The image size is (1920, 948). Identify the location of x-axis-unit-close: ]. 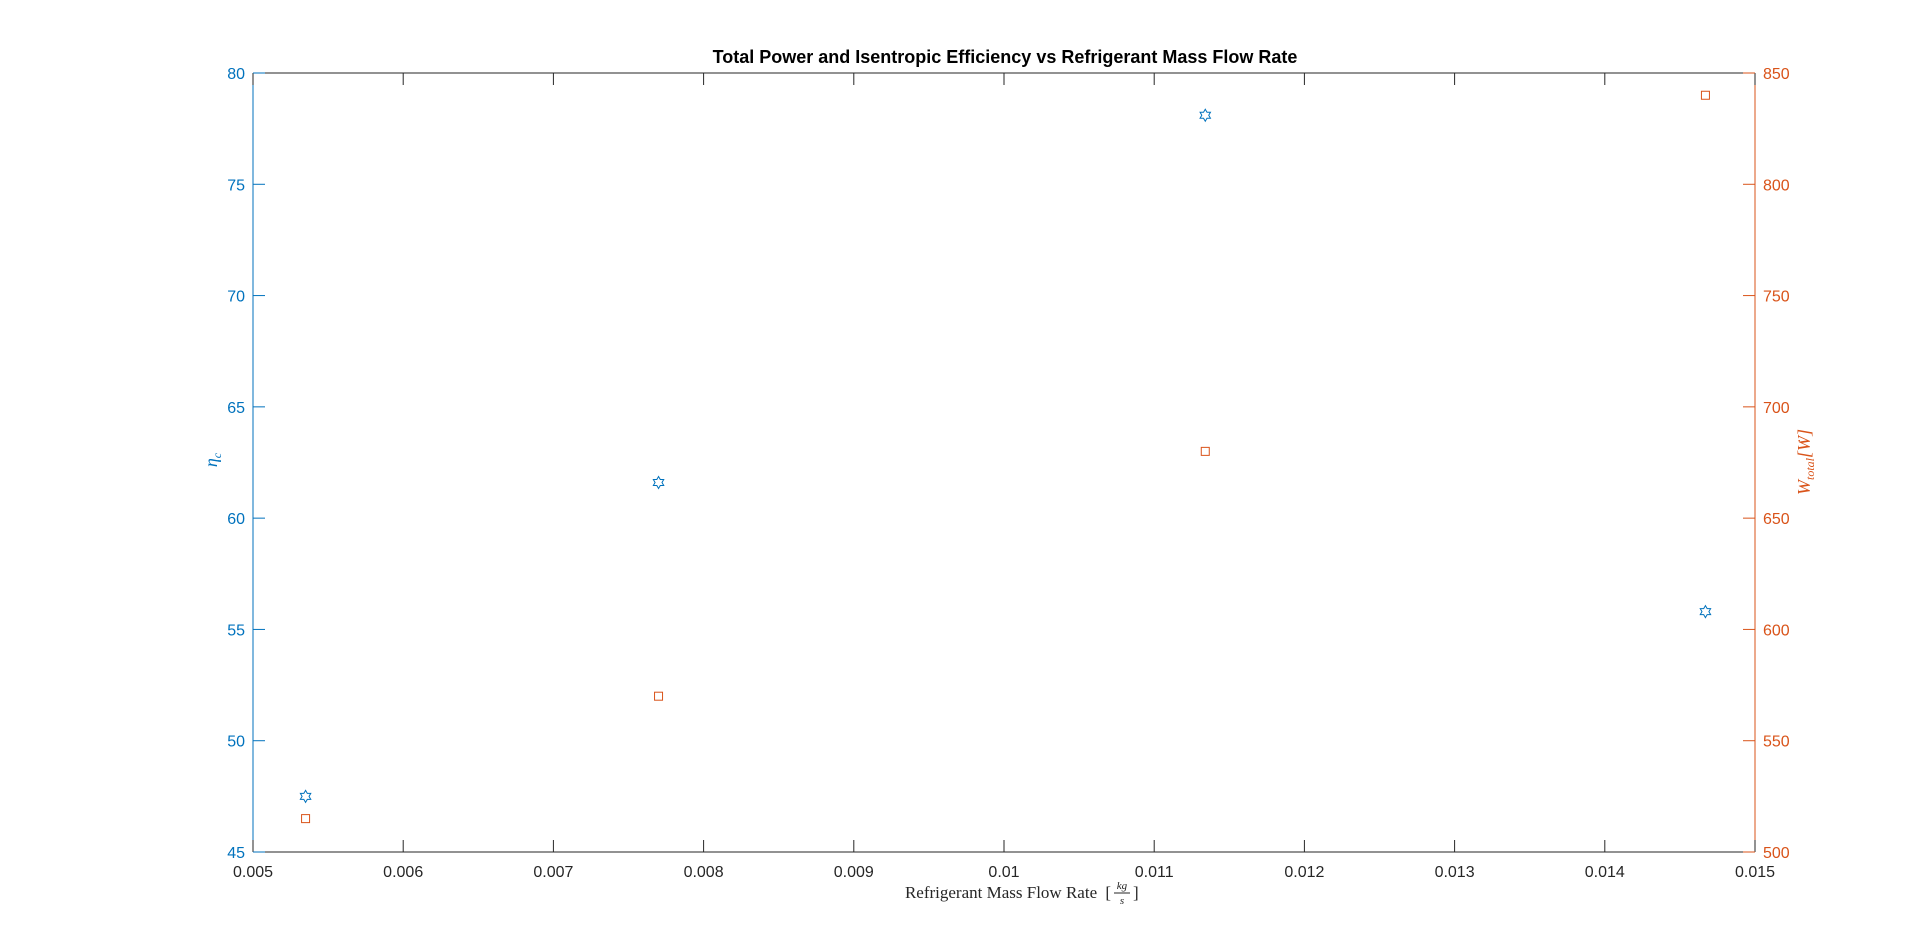
(1136, 892).